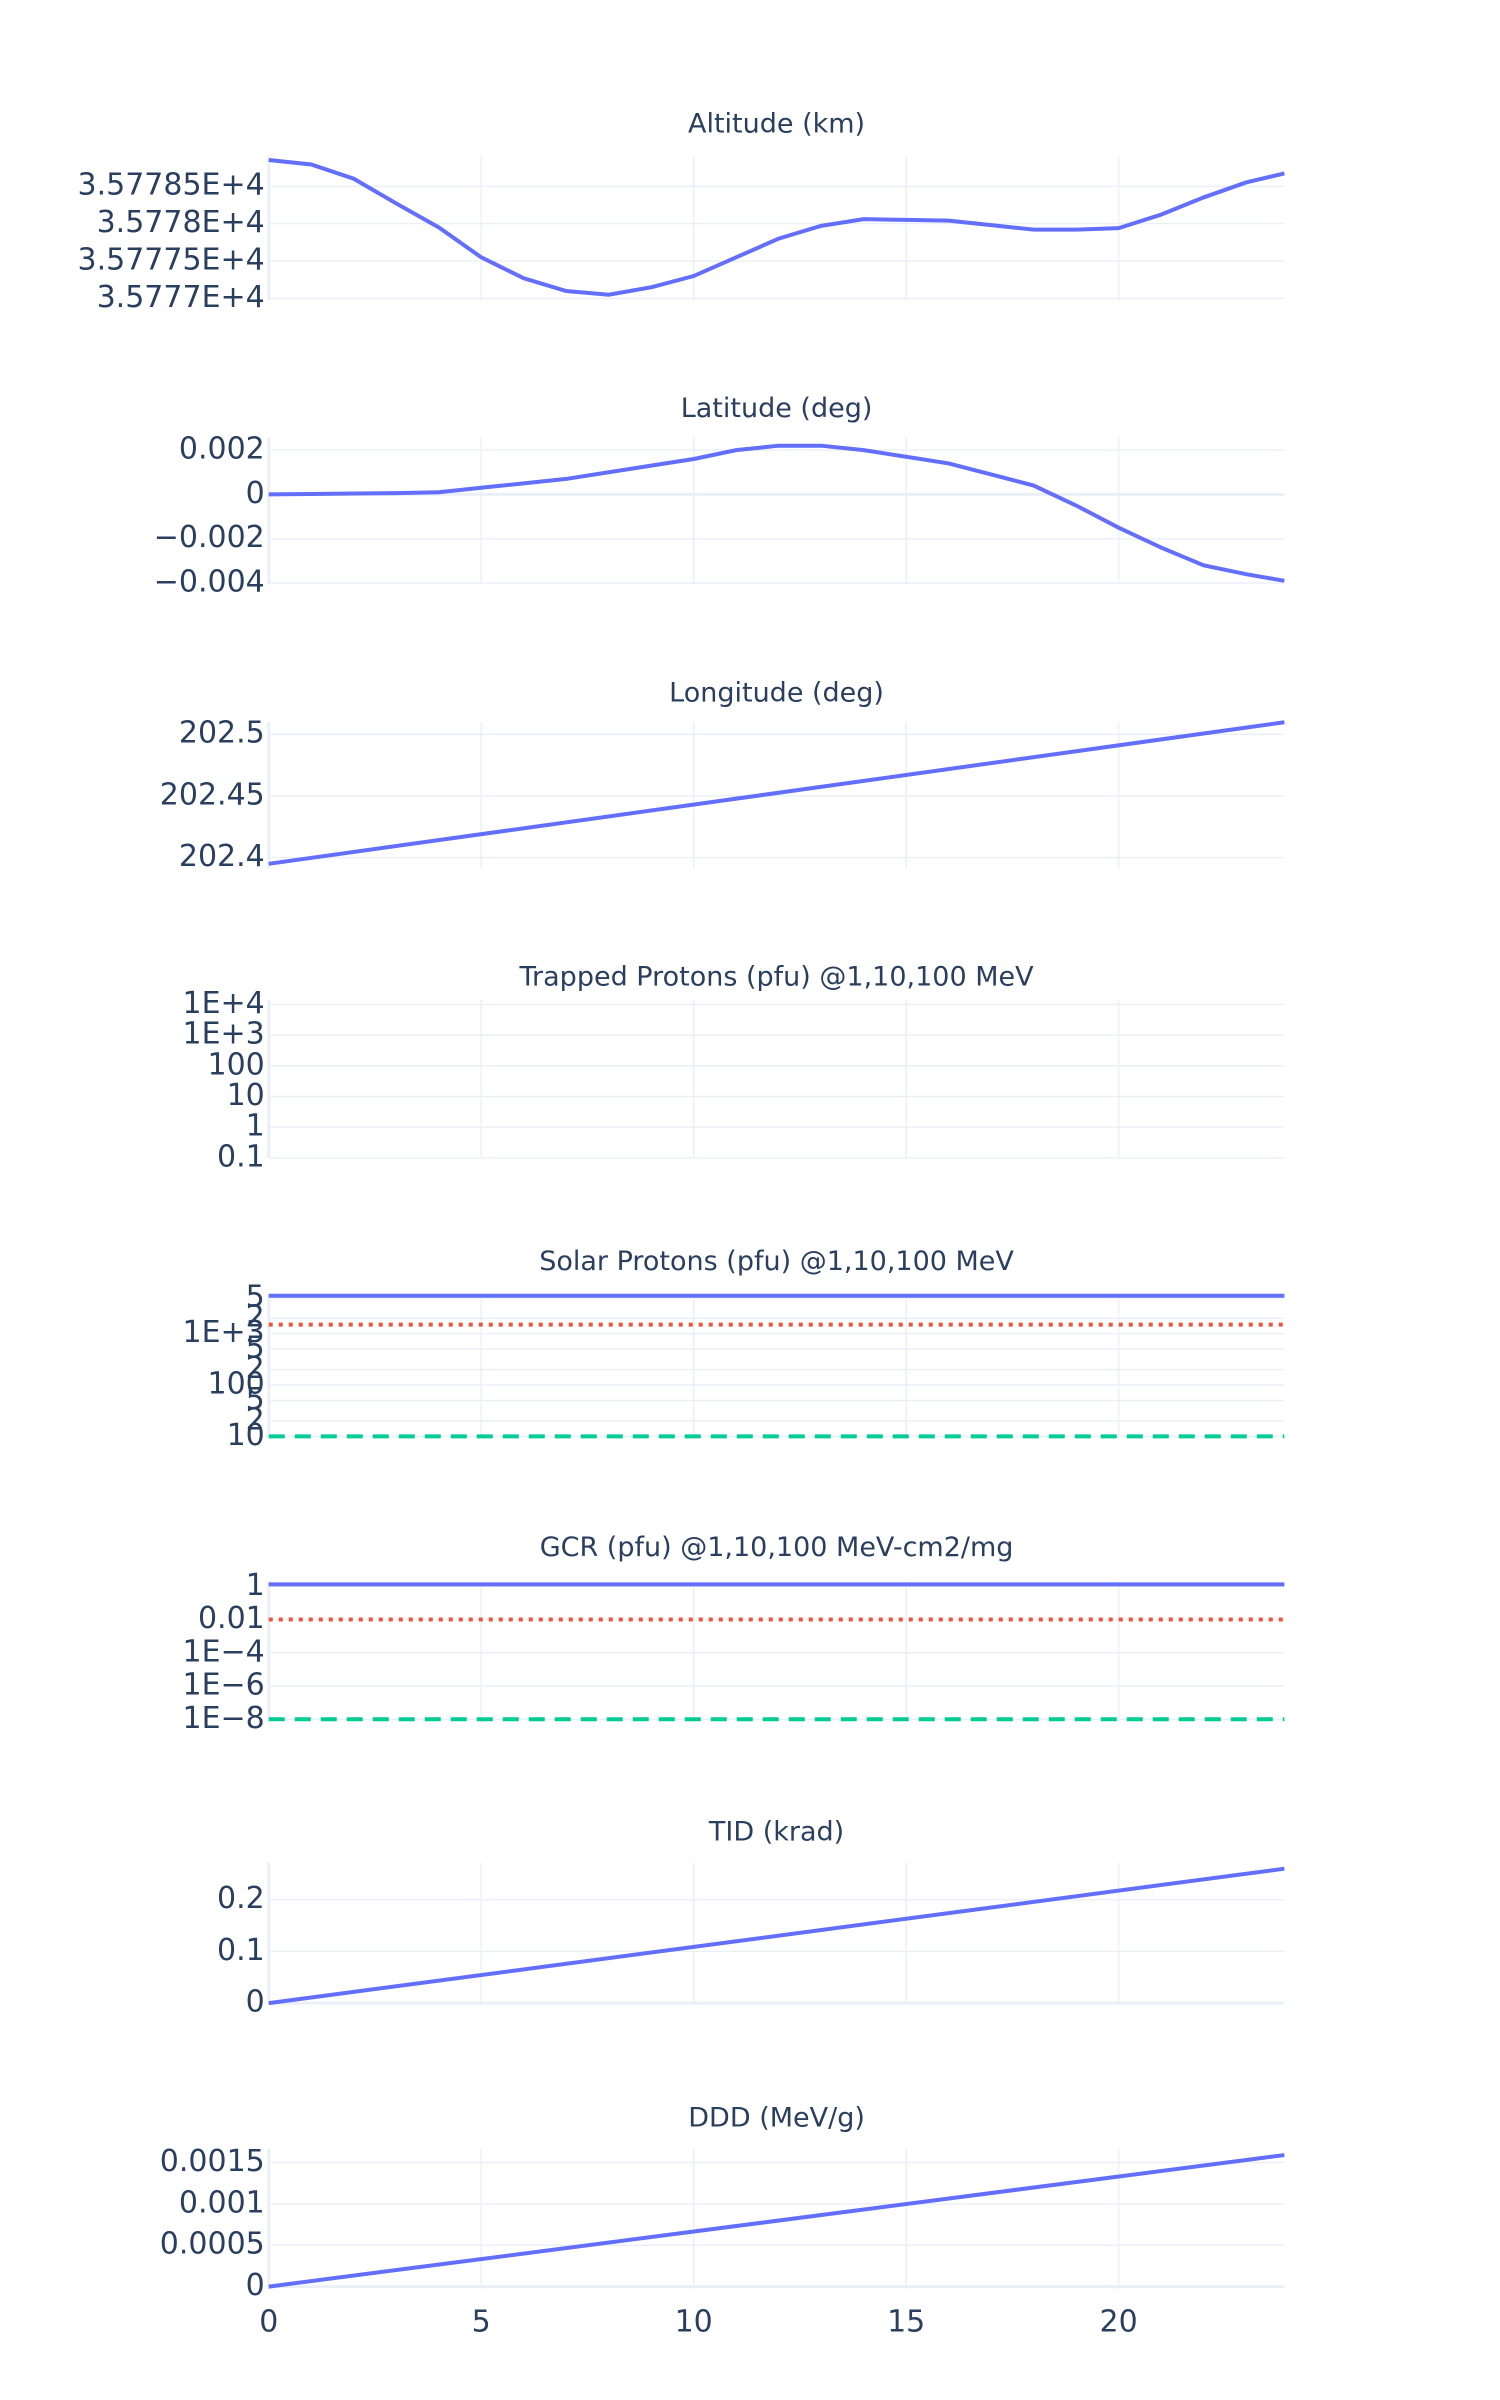 The image size is (1500, 2400). Describe the element at coordinates (171, 260) in the screenshot. I see `y-tick-label: 3.57775E+4` at that location.